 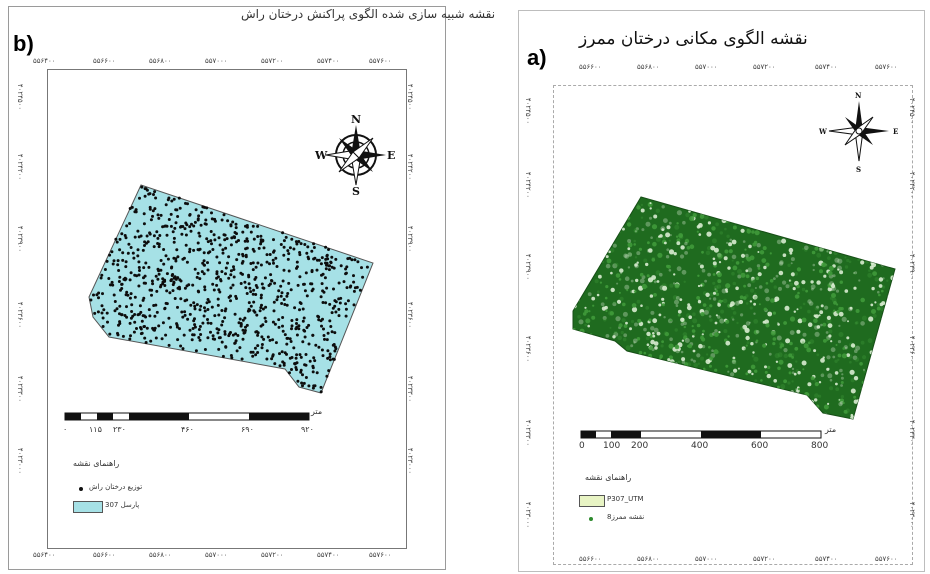 What do you see at coordinates (858, 131) in the screenshot?
I see `north-arrow` at bounding box center [858, 131].